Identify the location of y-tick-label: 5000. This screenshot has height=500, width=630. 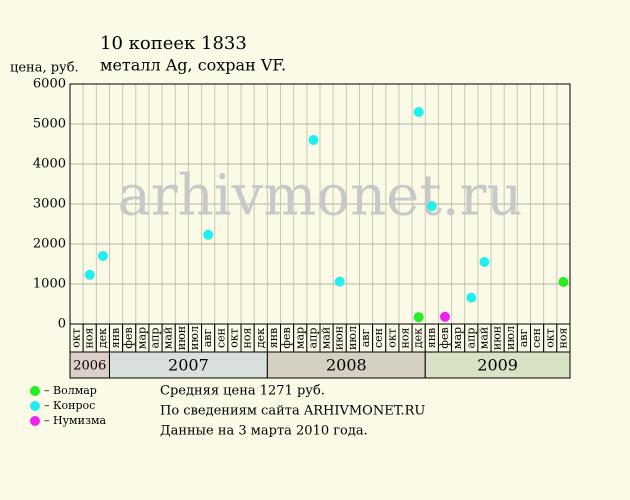
(49, 124).